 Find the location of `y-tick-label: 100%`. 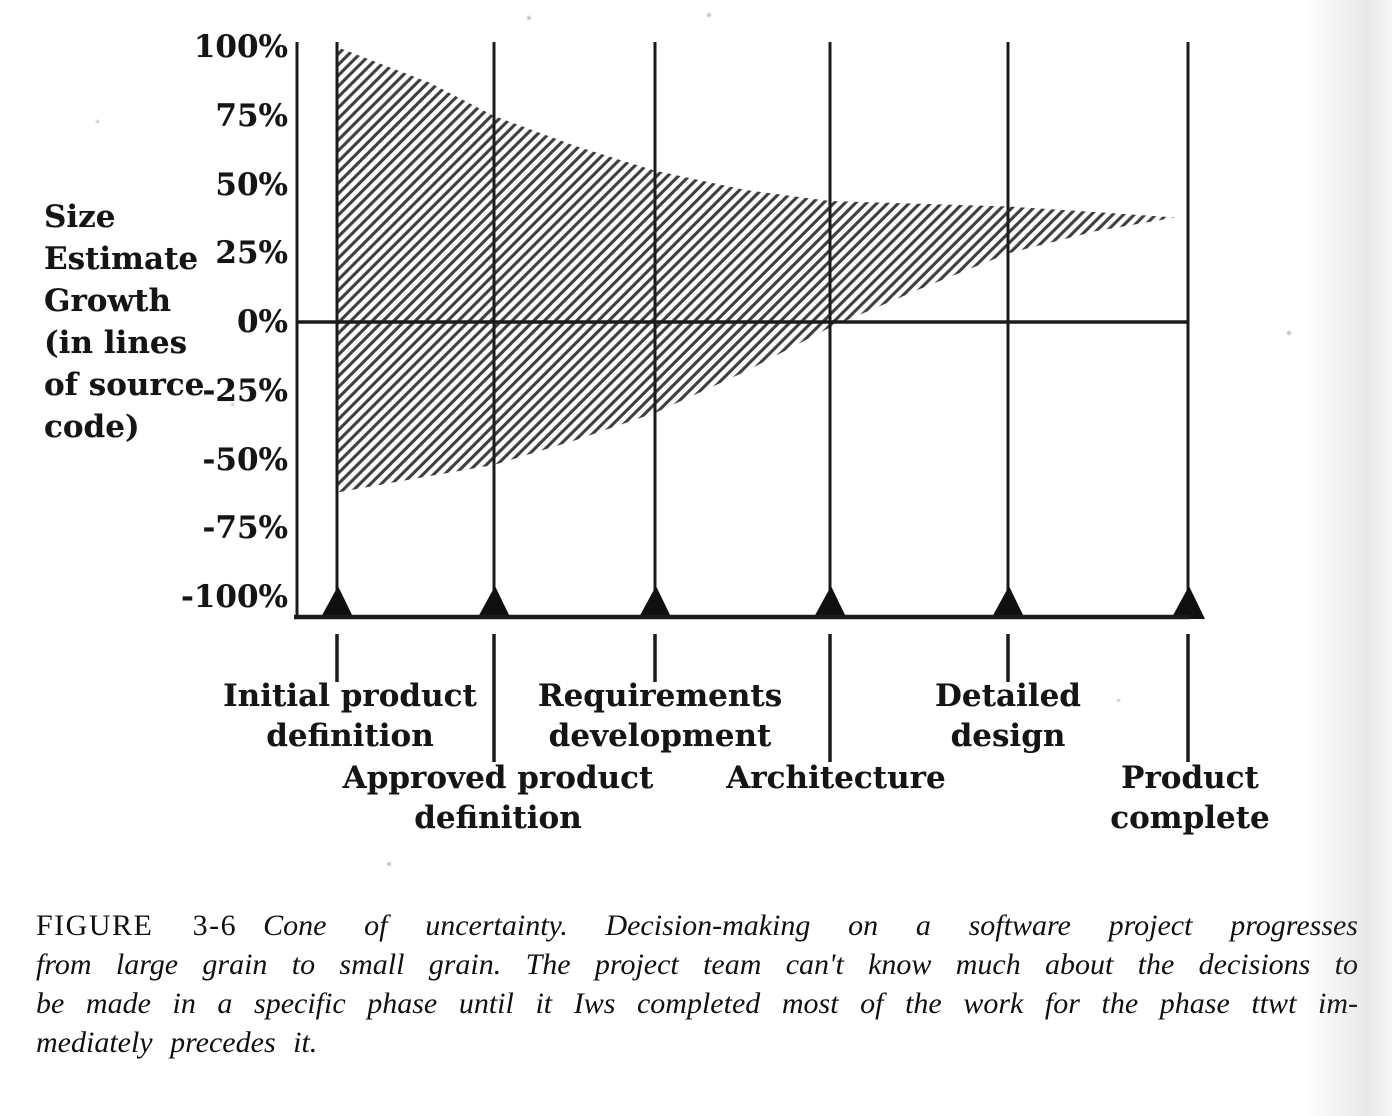

y-tick-label: 100% is located at coordinates (240, 47).